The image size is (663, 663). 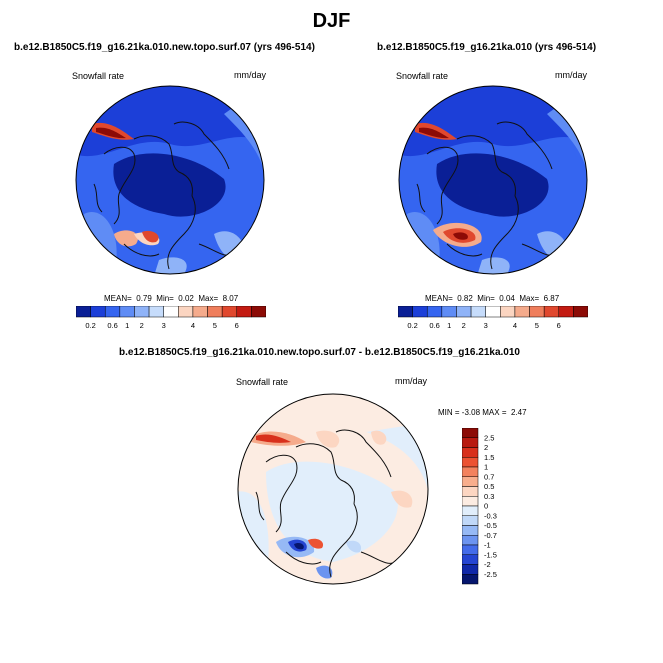 What do you see at coordinates (537, 325) in the screenshot?
I see `right-colorbar-label: 5` at bounding box center [537, 325].